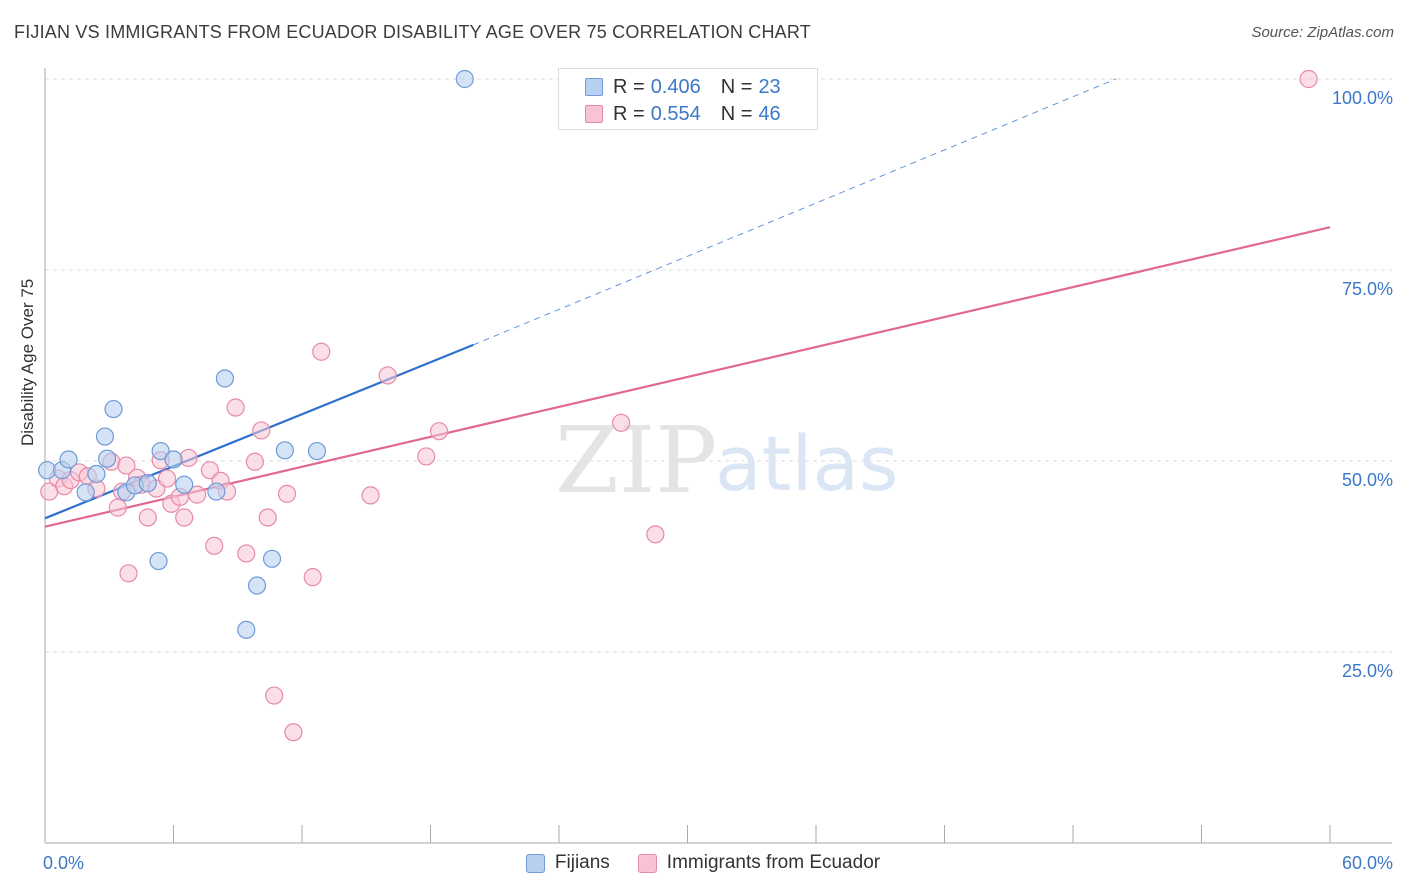 The height and width of the screenshot is (892, 1406). I want to click on legend-row-ecuador: R = 0.554 N = 46, so click(683, 114).